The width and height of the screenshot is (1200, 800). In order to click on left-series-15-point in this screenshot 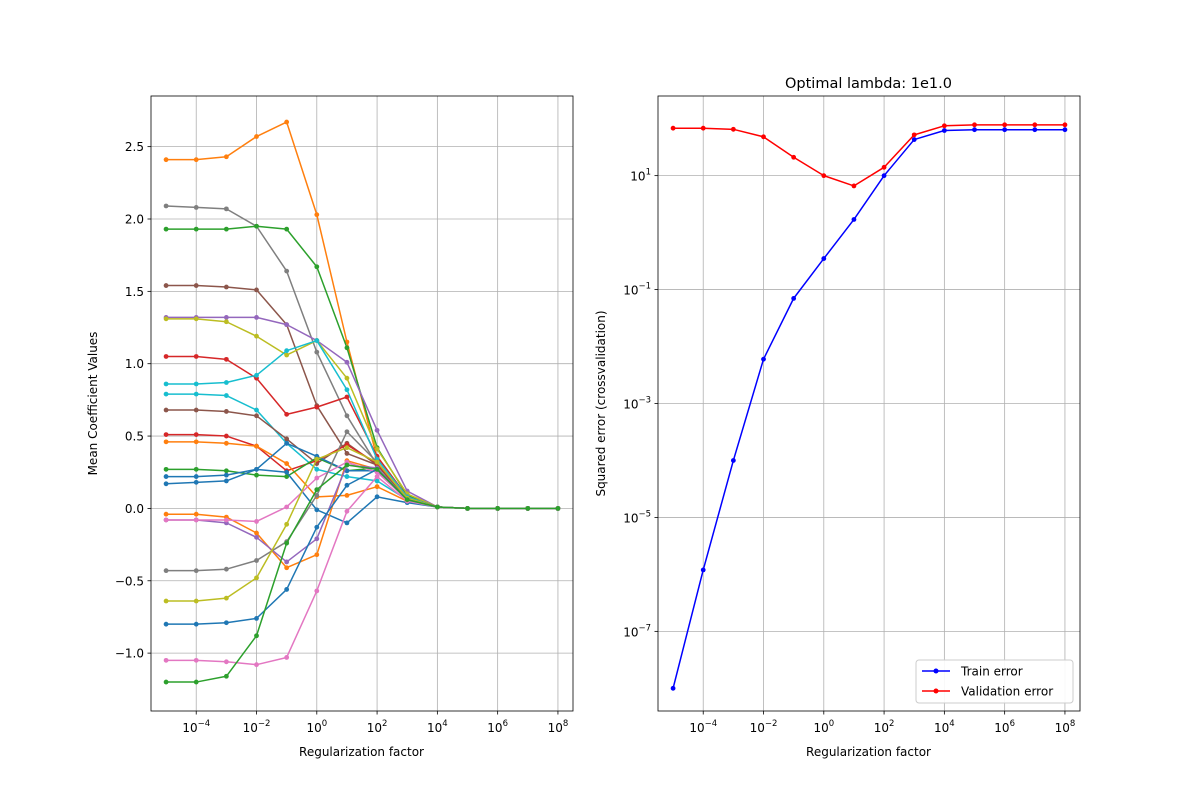, I will do `click(317, 555)`.